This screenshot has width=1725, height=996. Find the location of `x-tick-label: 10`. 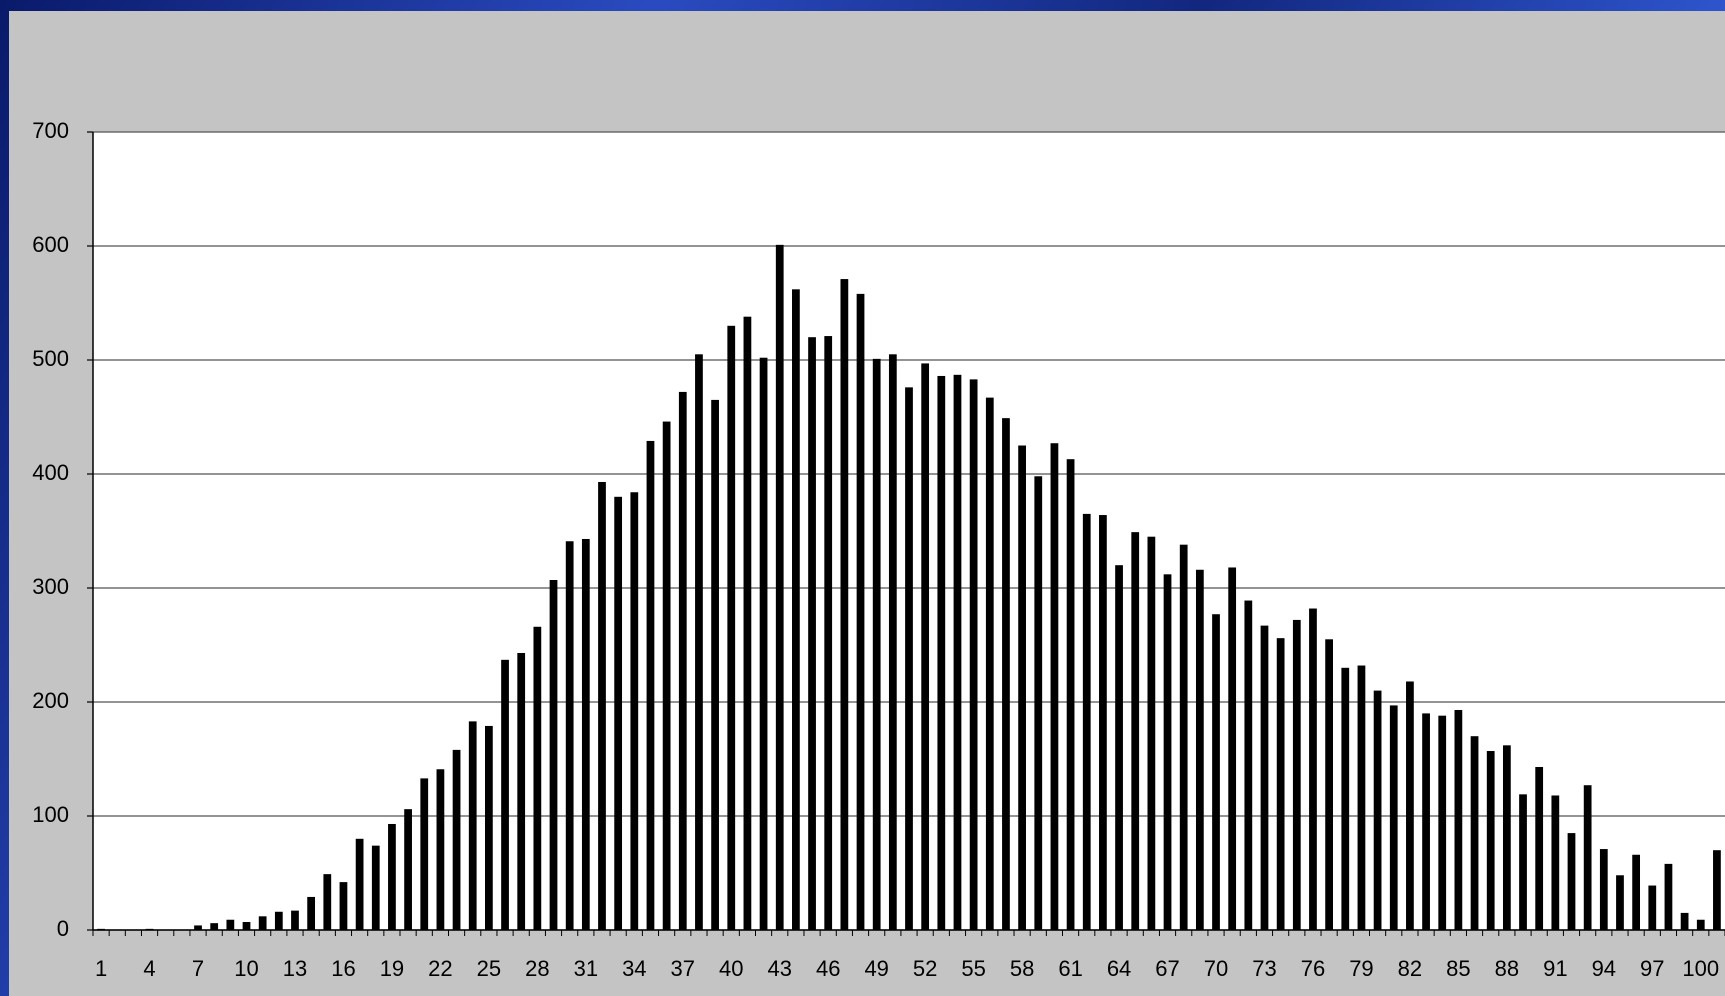

x-tick-label: 10 is located at coordinates (246, 968).